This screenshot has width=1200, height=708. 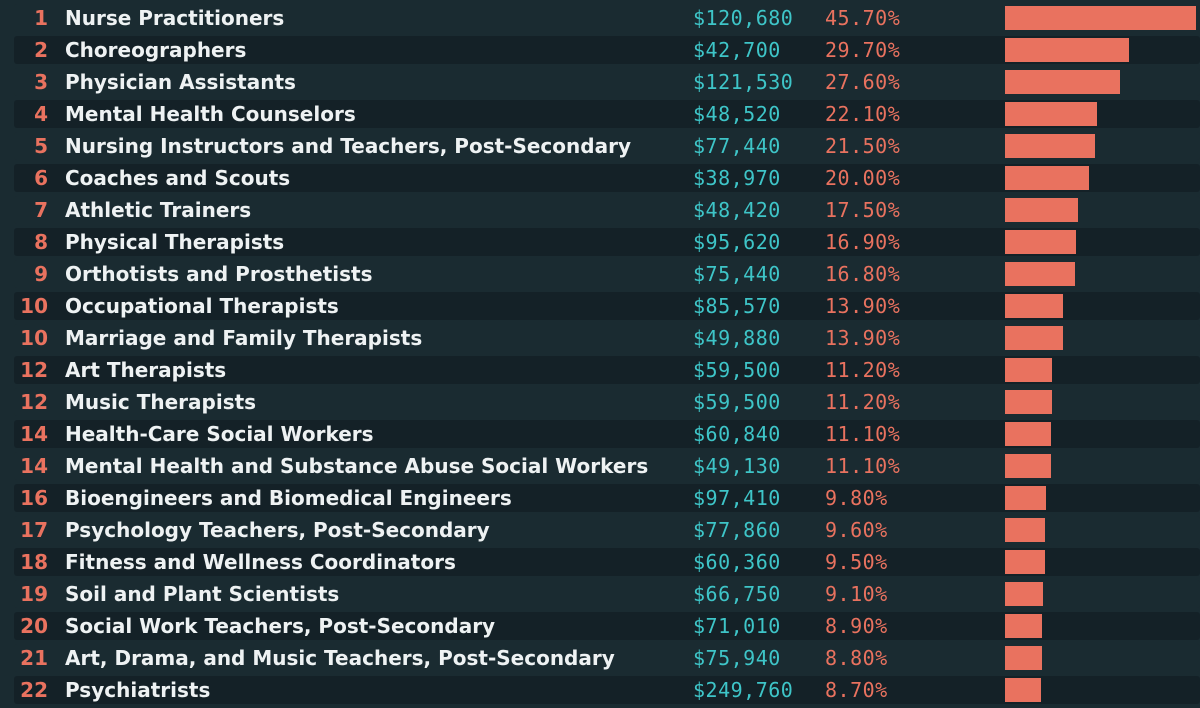 What do you see at coordinates (202, 594) in the screenshot?
I see `occupation-name: Soil and Plant Scientists` at bounding box center [202, 594].